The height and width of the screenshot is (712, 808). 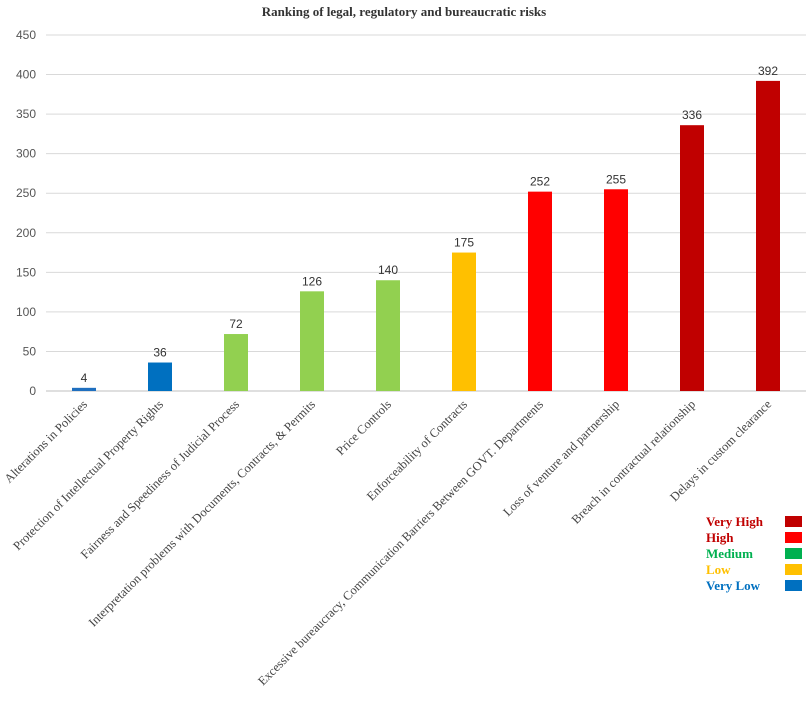 What do you see at coordinates (160, 353) in the screenshot?
I see `data-label: 36` at bounding box center [160, 353].